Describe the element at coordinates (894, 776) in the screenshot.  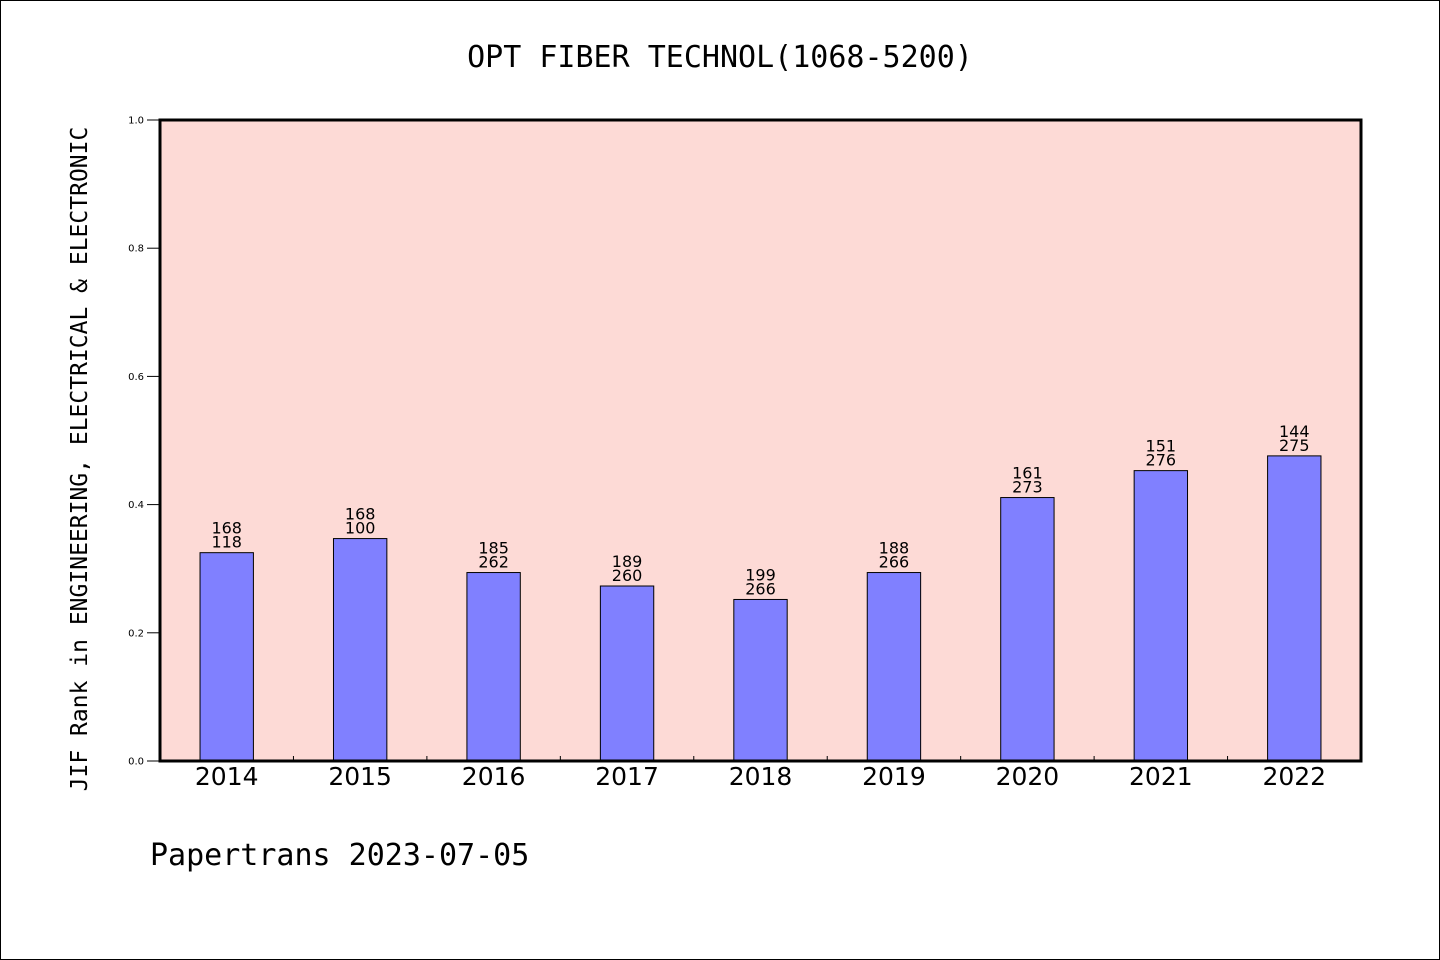
I see `x-tick-label: 2019` at that location.